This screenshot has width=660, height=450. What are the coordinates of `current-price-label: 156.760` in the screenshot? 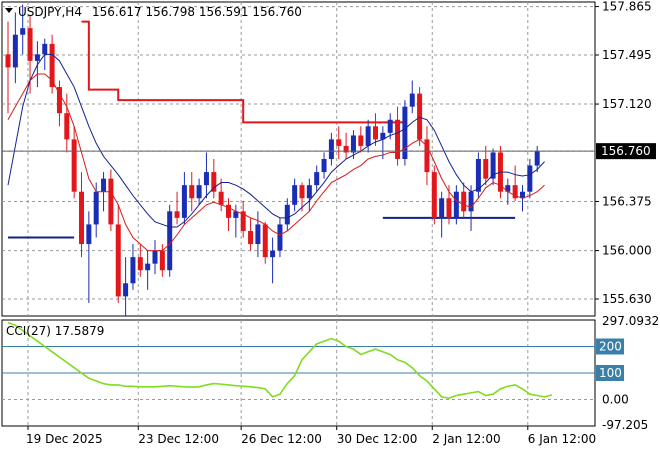 It's located at (626, 151).